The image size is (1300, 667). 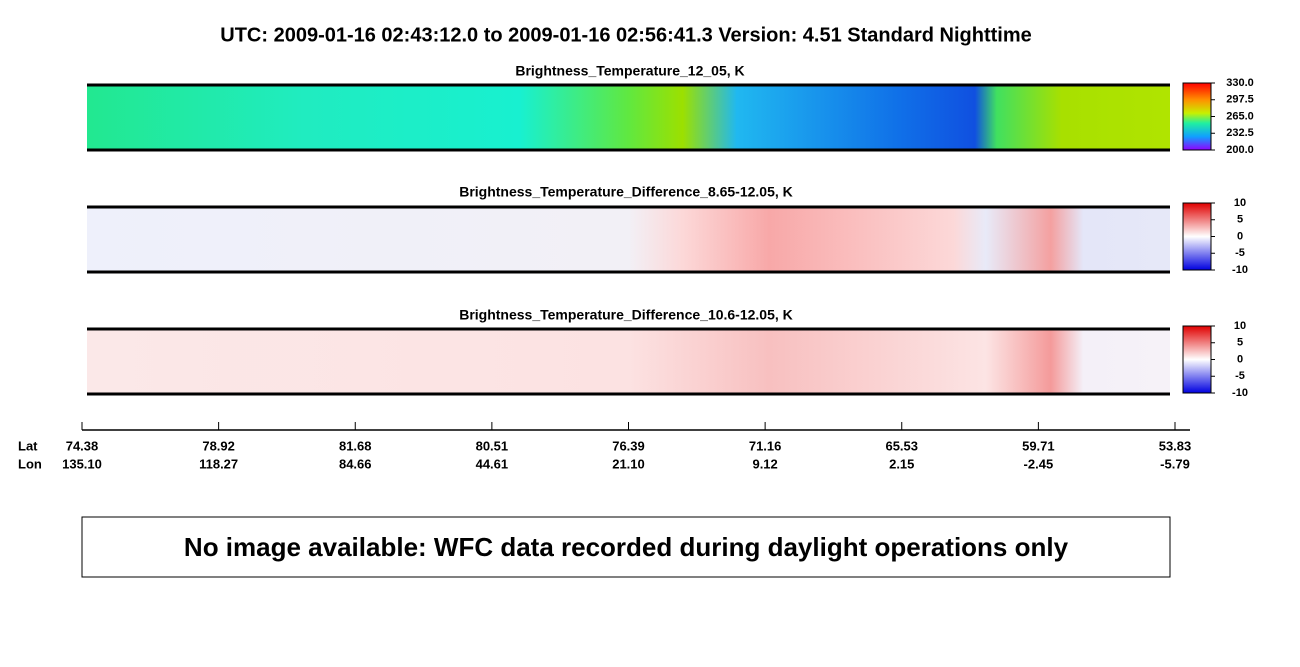 What do you see at coordinates (629, 71) in the screenshot?
I see `panel-title: Brightness_Temperature_12_05, K` at bounding box center [629, 71].